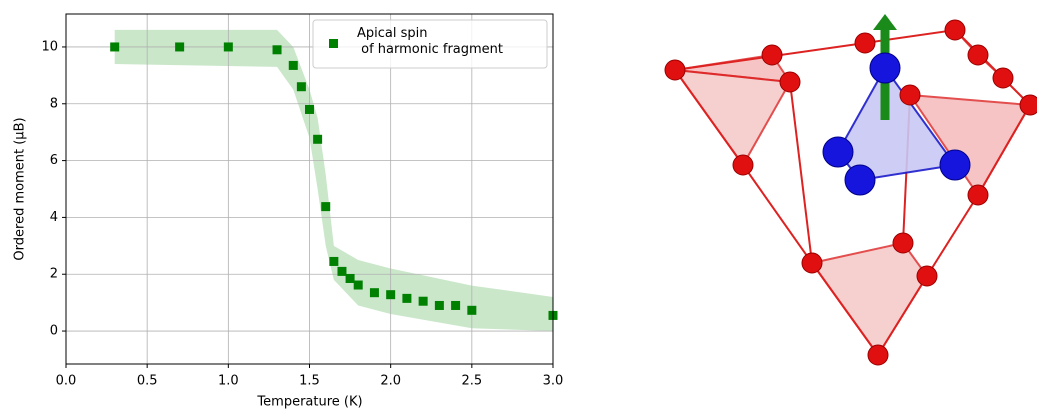  What do you see at coordinates (228, 381) in the screenshot?
I see `x-tick-label: 1.0` at bounding box center [228, 381].